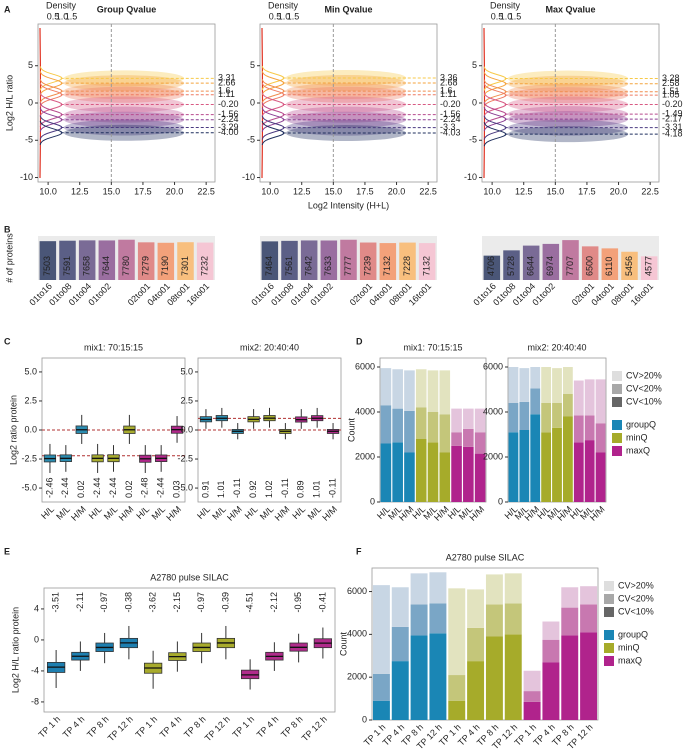 This screenshot has height=754, width=685. What do you see at coordinates (570, 266) in the screenshot?
I see `bar-value-label: 7707` at bounding box center [570, 266].